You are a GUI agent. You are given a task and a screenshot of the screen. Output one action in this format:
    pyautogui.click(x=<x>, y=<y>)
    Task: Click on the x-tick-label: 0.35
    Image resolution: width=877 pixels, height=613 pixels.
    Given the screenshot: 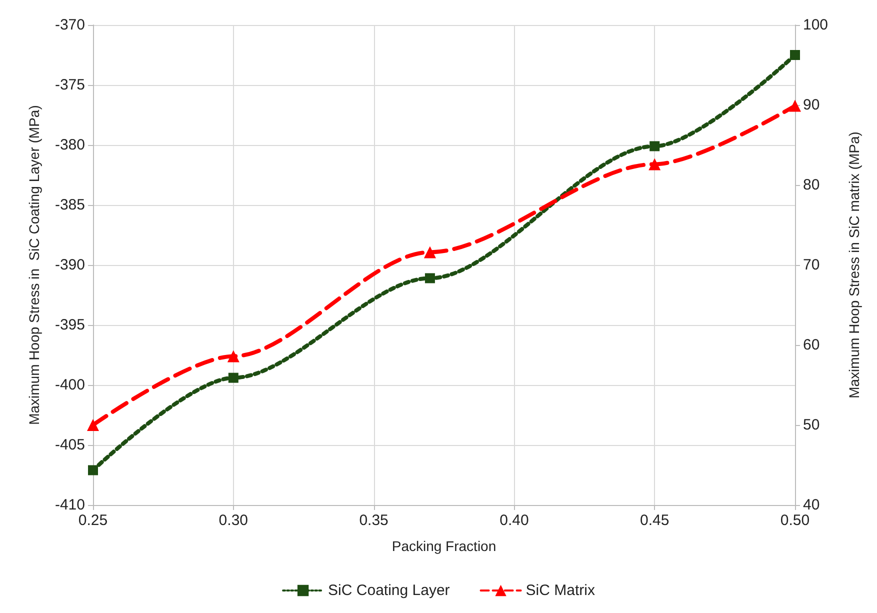 What is the action you would take?
    pyautogui.click(x=373, y=520)
    